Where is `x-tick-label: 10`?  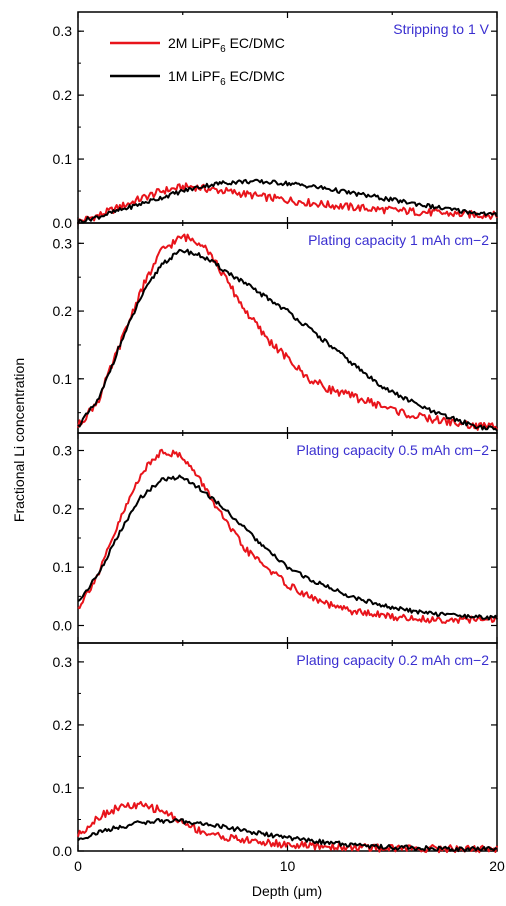 x-tick-label: 10 is located at coordinates (288, 866).